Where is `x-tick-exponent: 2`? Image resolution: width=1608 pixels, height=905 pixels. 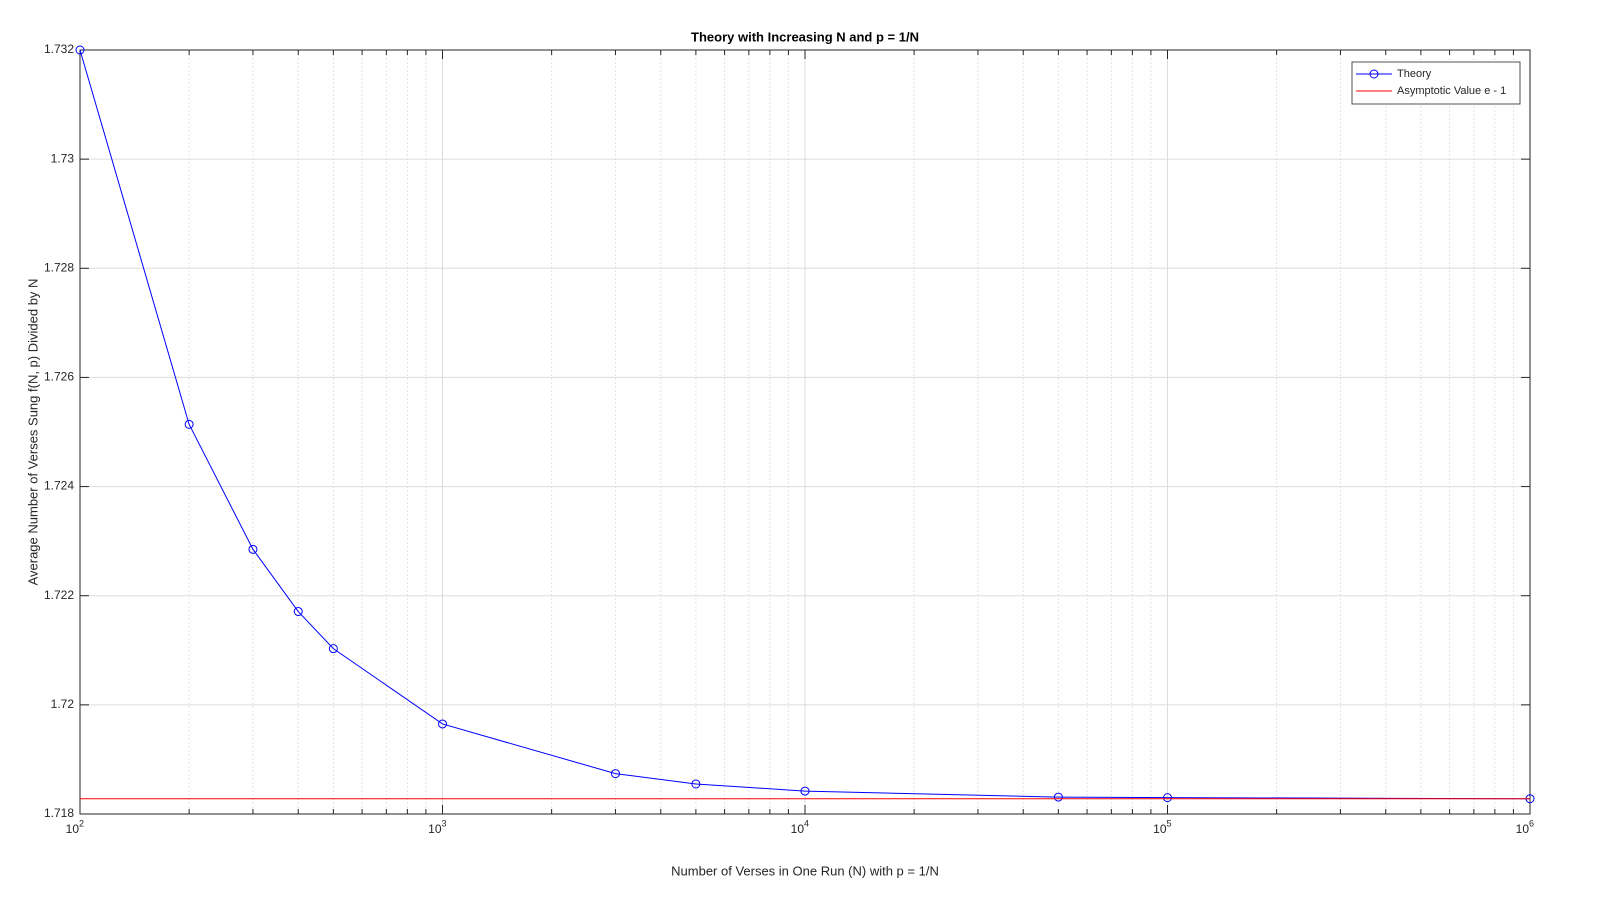 x-tick-exponent: 2 is located at coordinates (81, 823).